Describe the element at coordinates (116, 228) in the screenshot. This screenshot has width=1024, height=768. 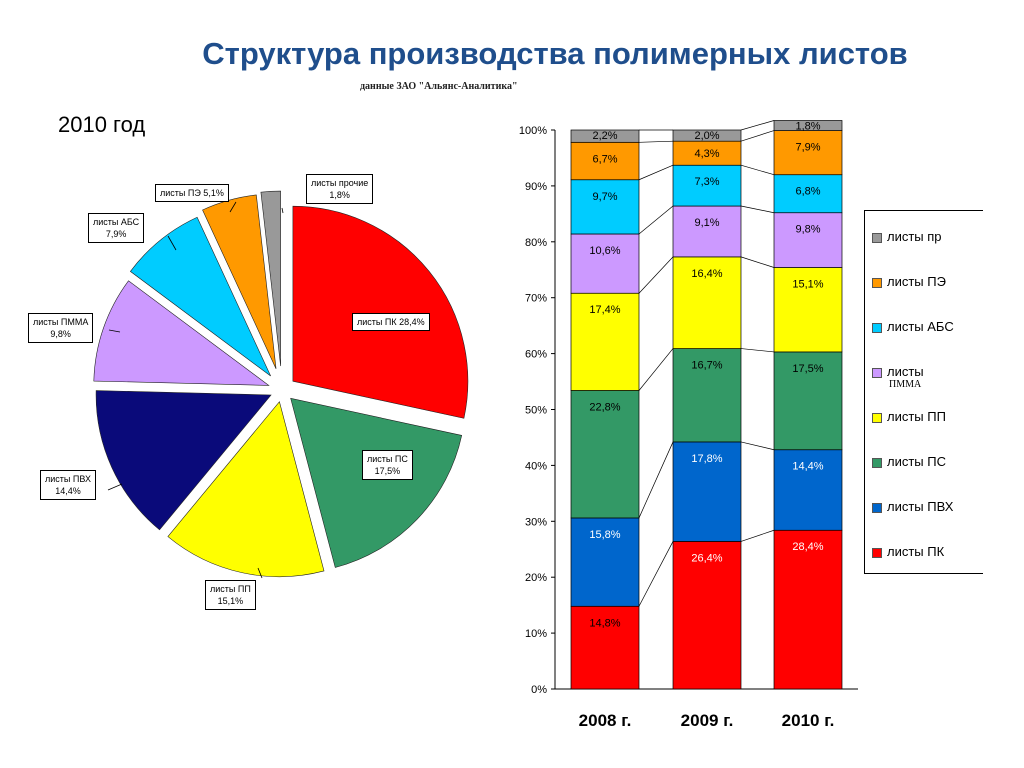
I see `pie-label-abs: листы АБС 7,9%` at that location.